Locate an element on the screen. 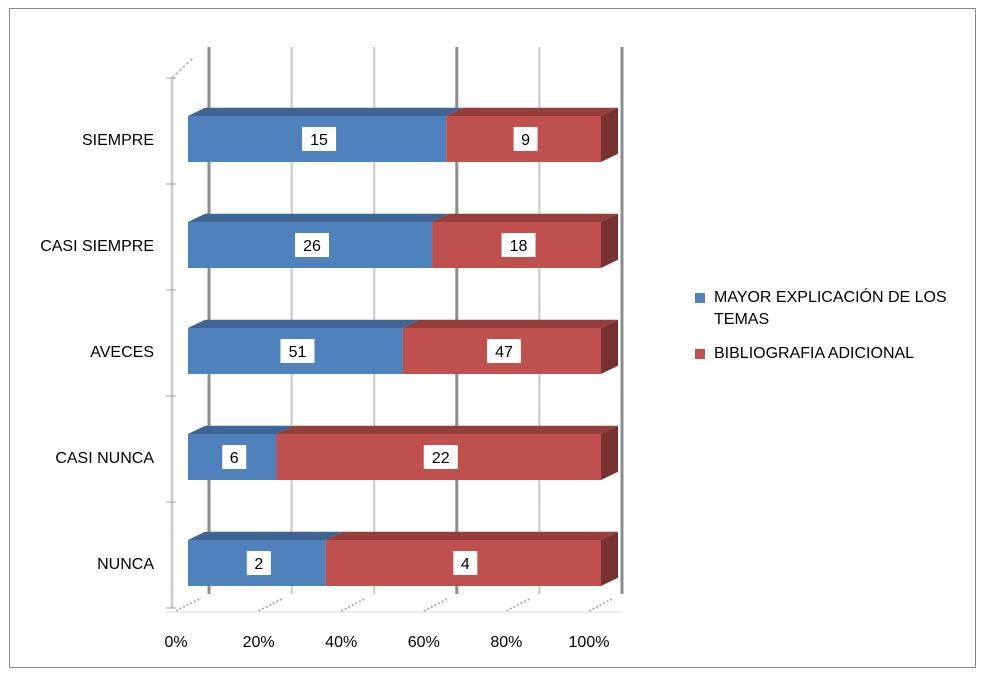 This screenshot has height=677, width=987. legend-label-series-2: BIBLIOGRAFIA ADICIONAL is located at coordinates (814, 354).